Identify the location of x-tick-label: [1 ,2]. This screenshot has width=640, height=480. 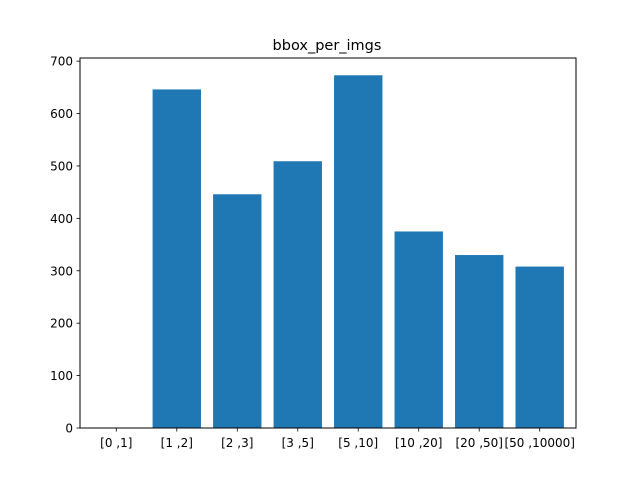
(177, 443).